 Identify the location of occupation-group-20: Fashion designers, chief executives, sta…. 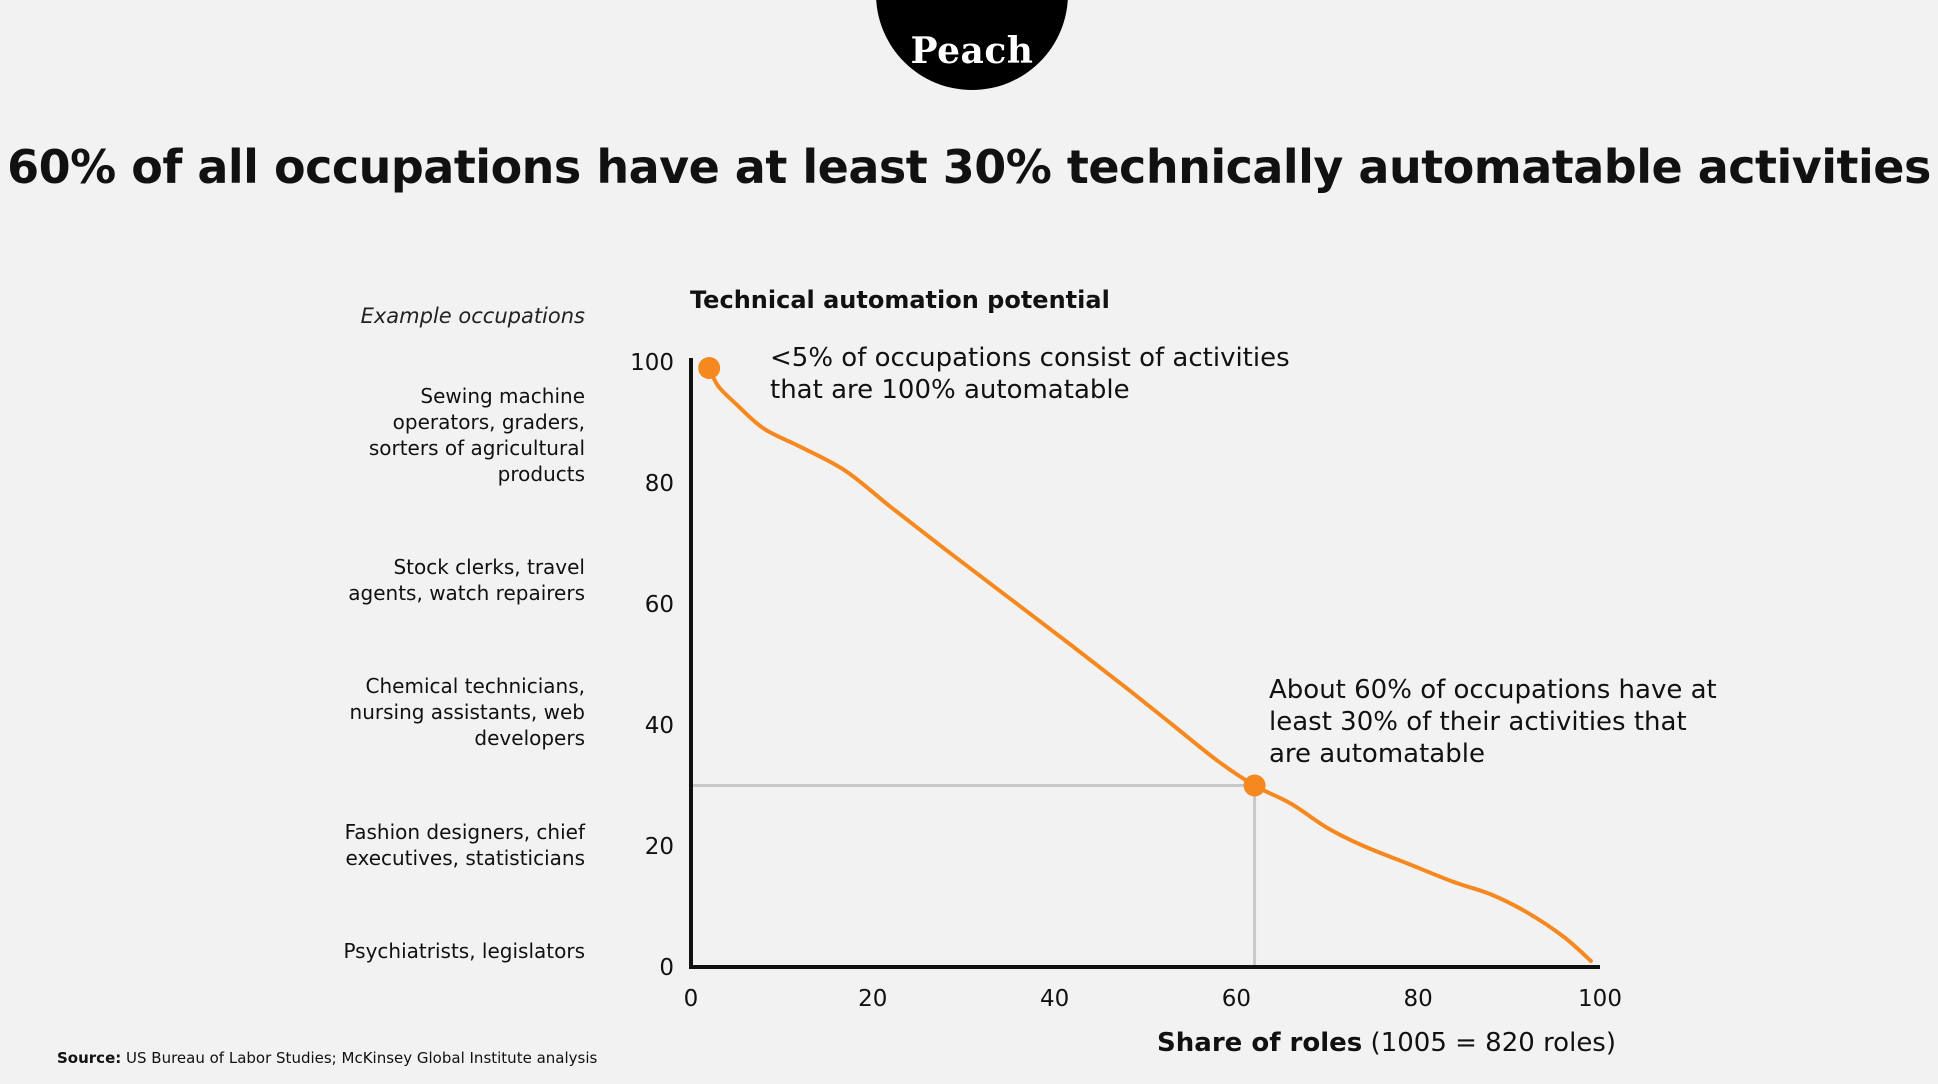
(442, 845).